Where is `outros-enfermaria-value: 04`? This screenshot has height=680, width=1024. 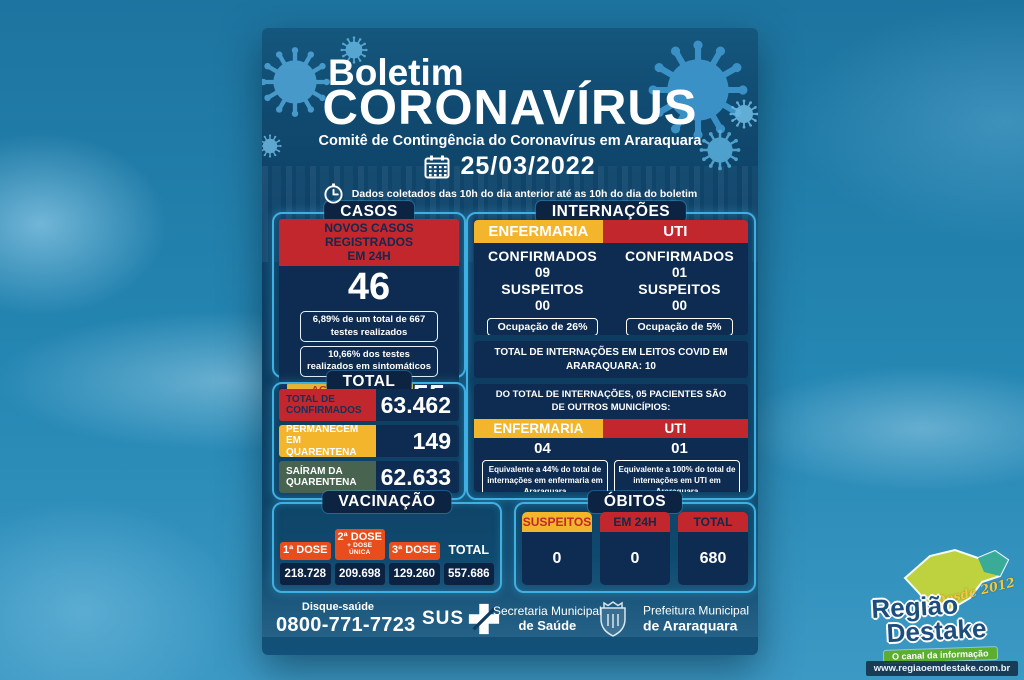
outros-enfermaria-value: 04 is located at coordinates (542, 448).